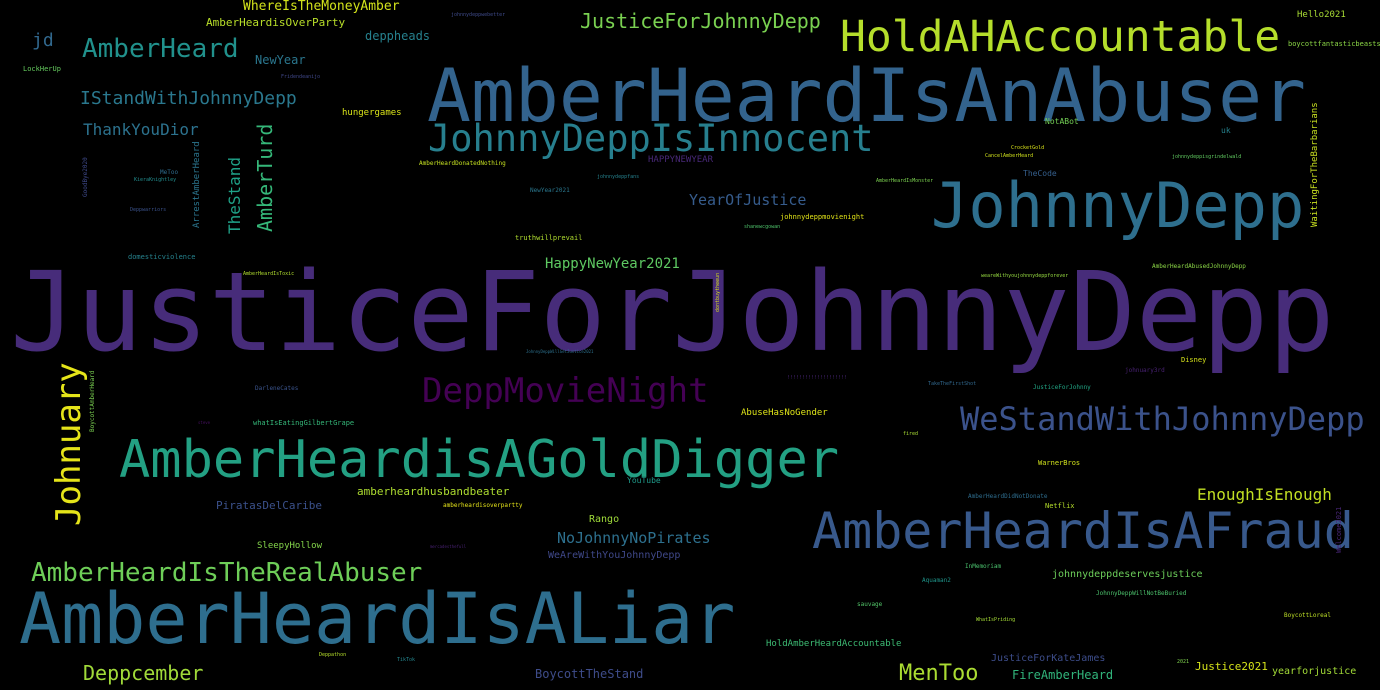 The width and height of the screenshot is (1380, 690). What do you see at coordinates (952, 384) in the screenshot?
I see `word-takethefirstshot: TakeTheFirstShot` at bounding box center [952, 384].